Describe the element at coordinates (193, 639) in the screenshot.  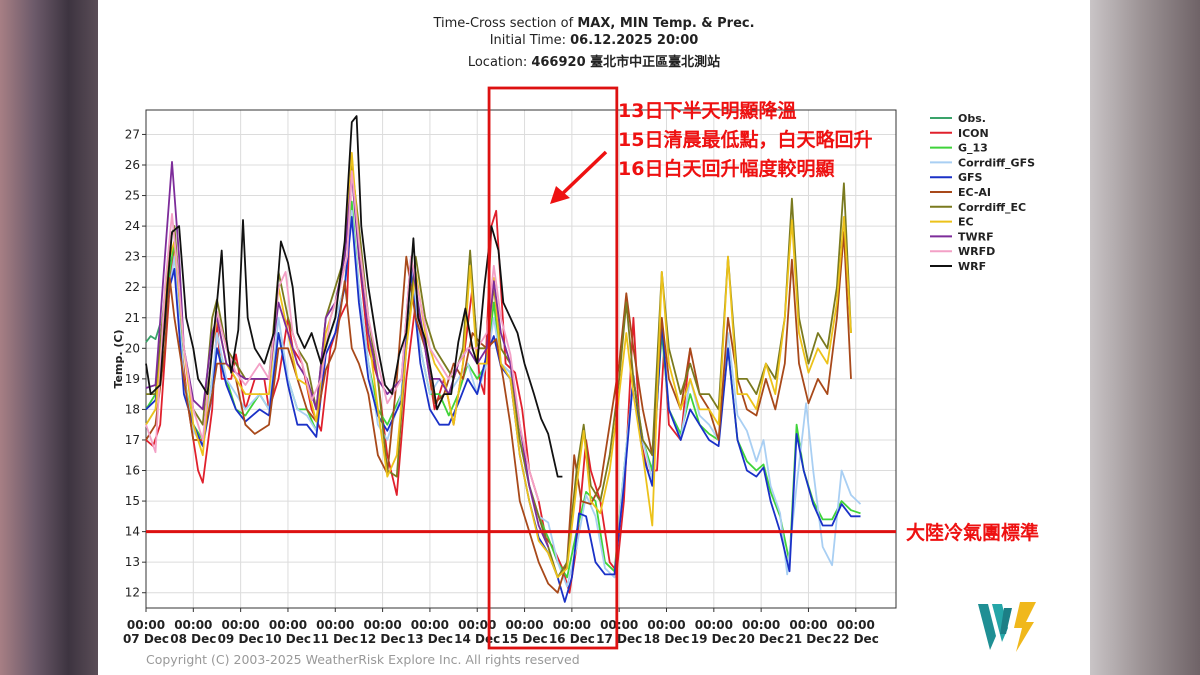
I see `x-tick-date-label: 08 Dec` at that location.